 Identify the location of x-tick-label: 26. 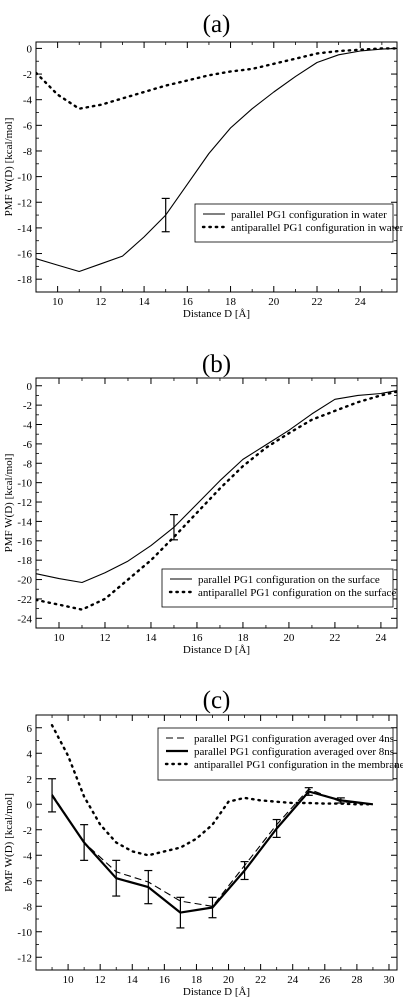
(325, 980).